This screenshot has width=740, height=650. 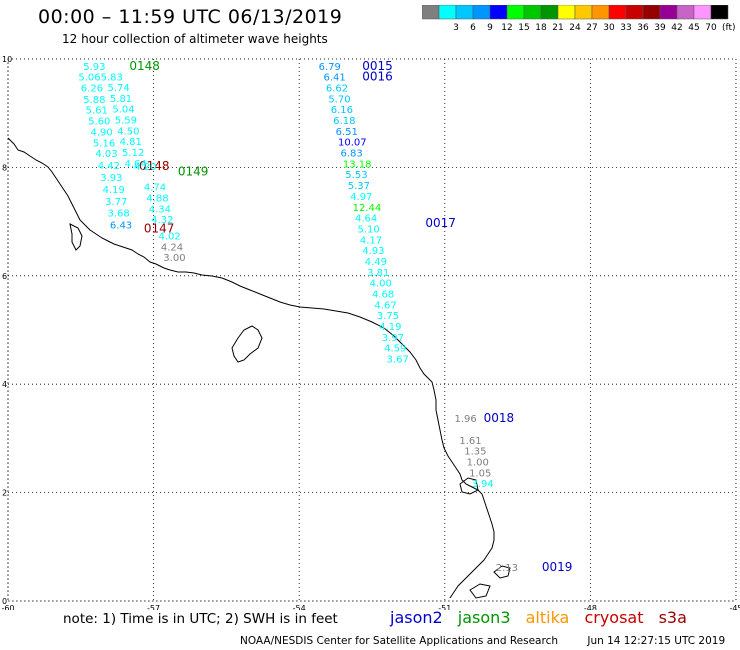 I want to click on wave-height-value: 1.05, so click(x=480, y=473).